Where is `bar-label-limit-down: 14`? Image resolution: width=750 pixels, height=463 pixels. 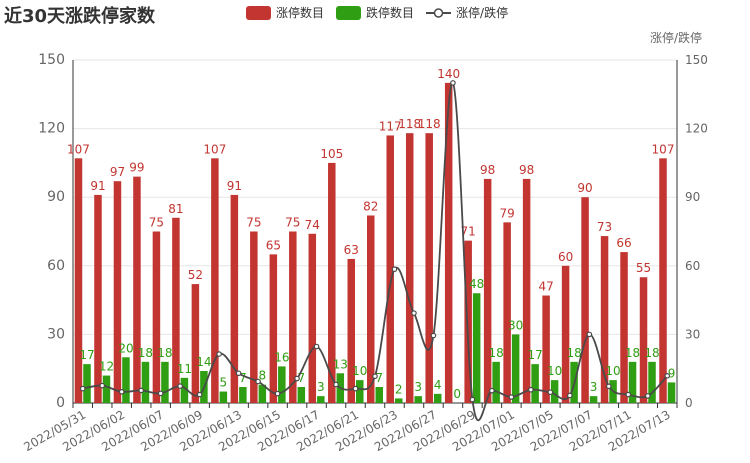 bar-label-limit-down: 14 is located at coordinates (203, 362).